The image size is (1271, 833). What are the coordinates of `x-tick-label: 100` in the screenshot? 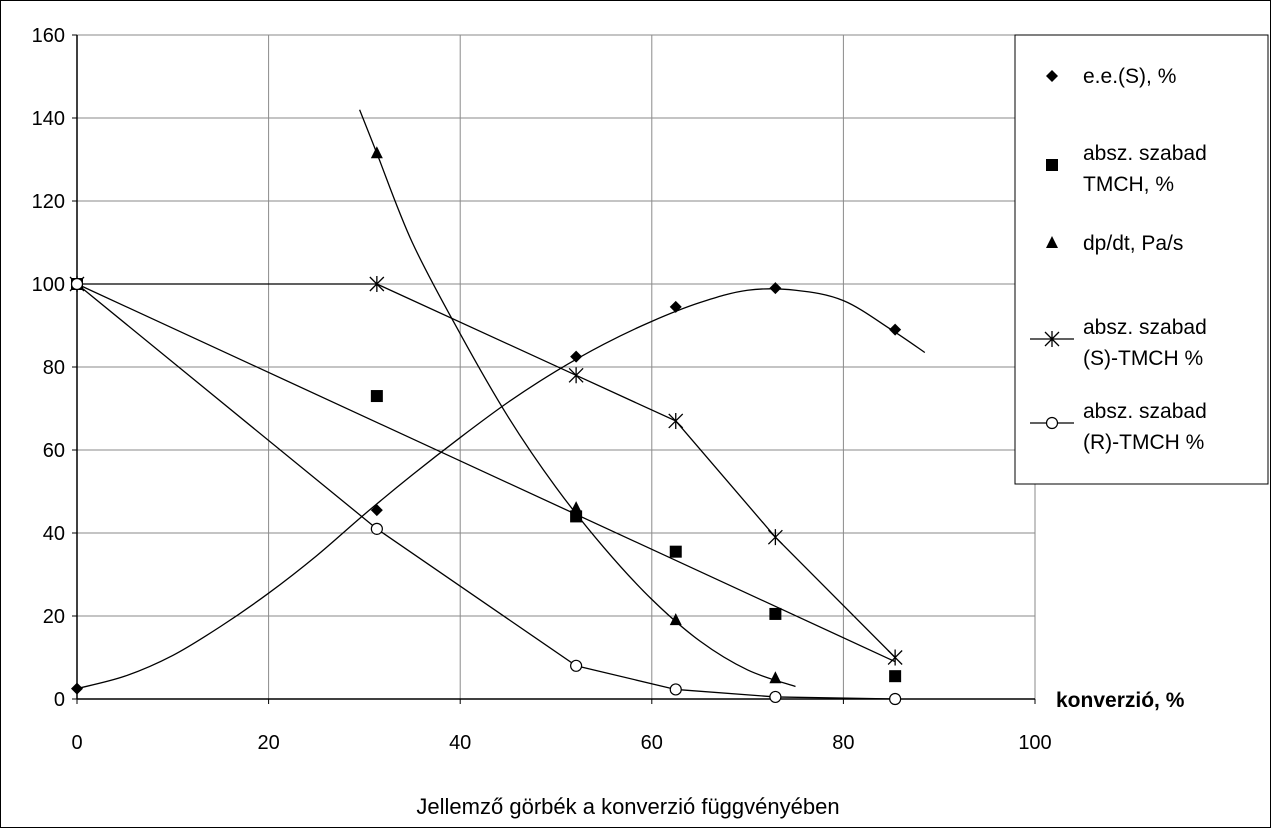 It's located at (1034, 743).